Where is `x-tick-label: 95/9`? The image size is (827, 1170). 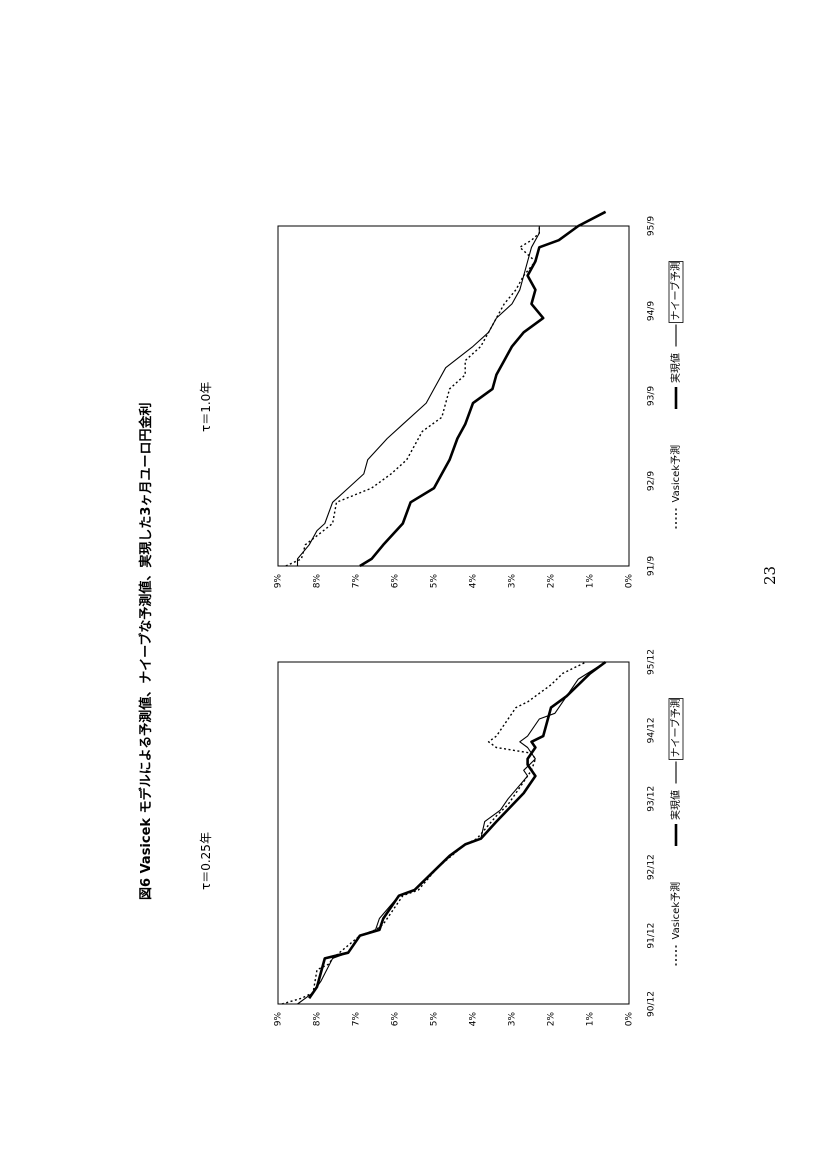 x-tick-label: 95/9 is located at coordinates (652, 226).